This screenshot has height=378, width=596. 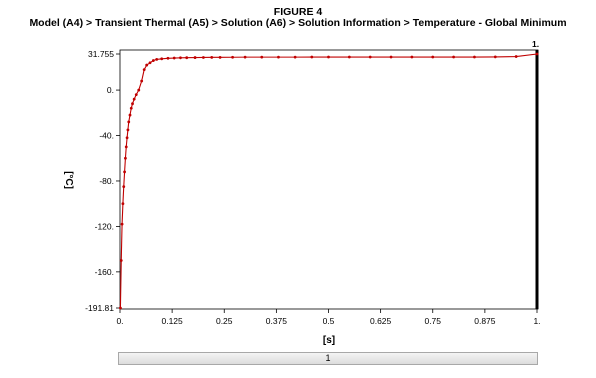 What do you see at coordinates (110, 90) in the screenshot?
I see `y-tick-label: 0.` at bounding box center [110, 90].